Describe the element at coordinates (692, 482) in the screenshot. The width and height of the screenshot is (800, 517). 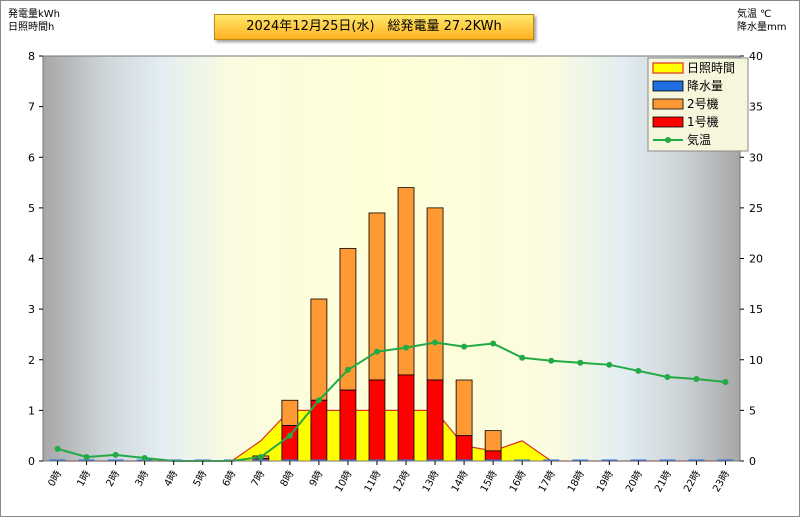
I see `x-tick-label-22: 22時` at that location.